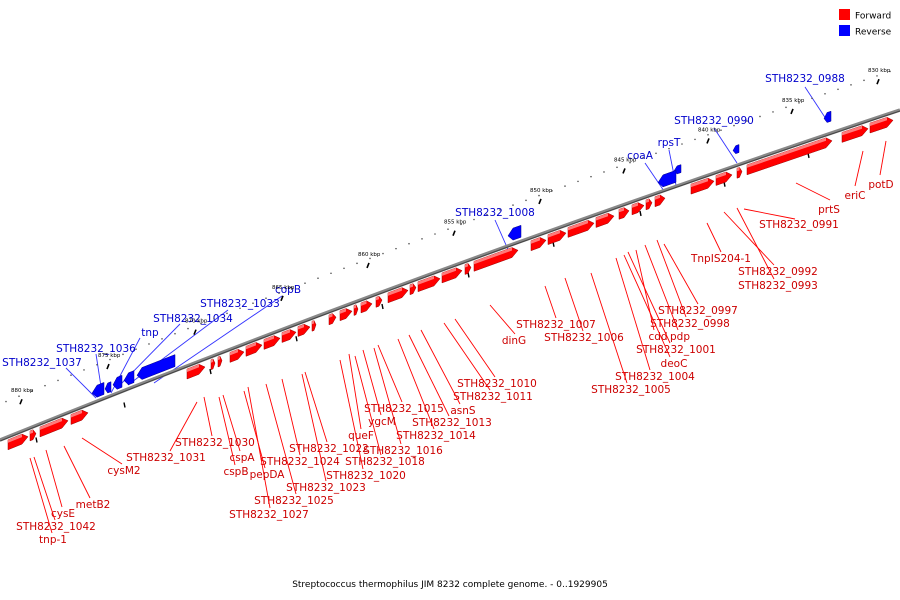 The image size is (900, 600). Describe the element at coordinates (404, 409) in the screenshot. I see `gene-label-sth8232-1015: STH8232_1015` at that location.